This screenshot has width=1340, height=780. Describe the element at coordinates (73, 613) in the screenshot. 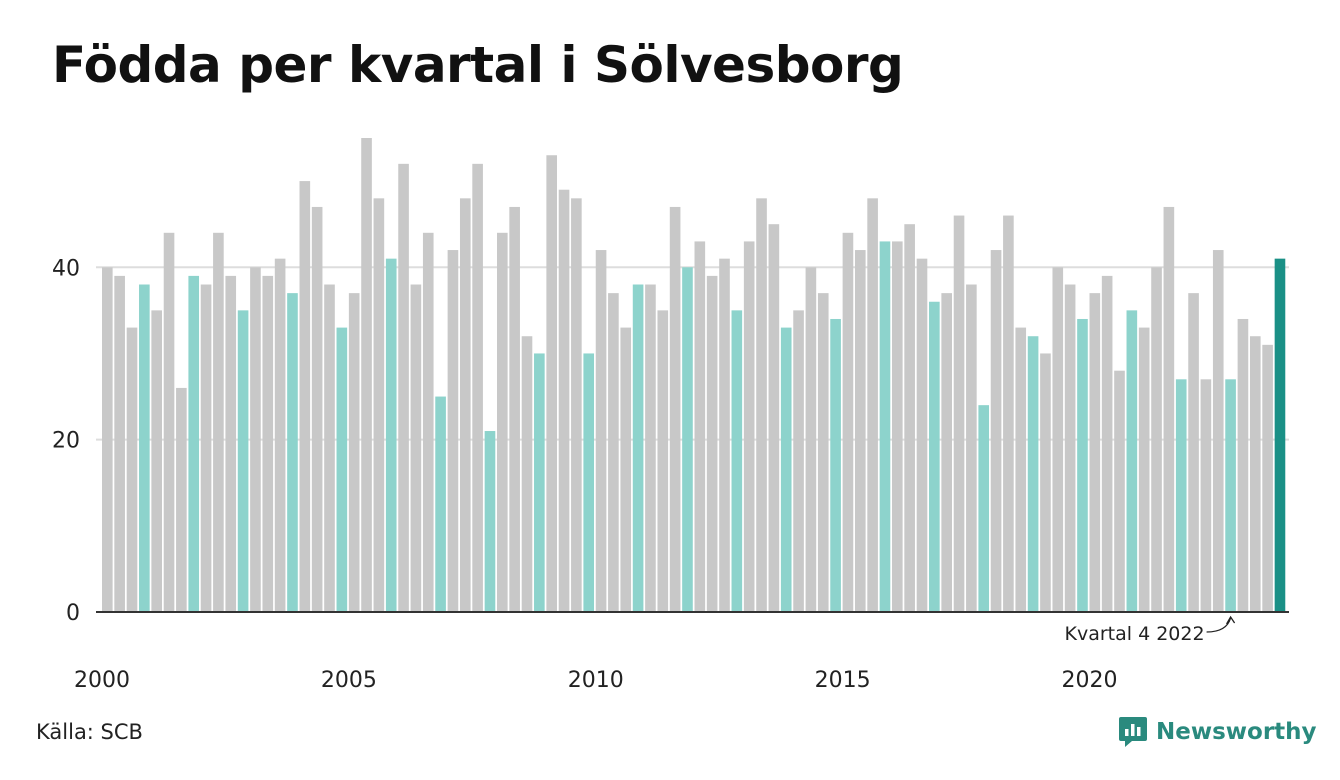

I see `y-tick-label: 0` at that location.